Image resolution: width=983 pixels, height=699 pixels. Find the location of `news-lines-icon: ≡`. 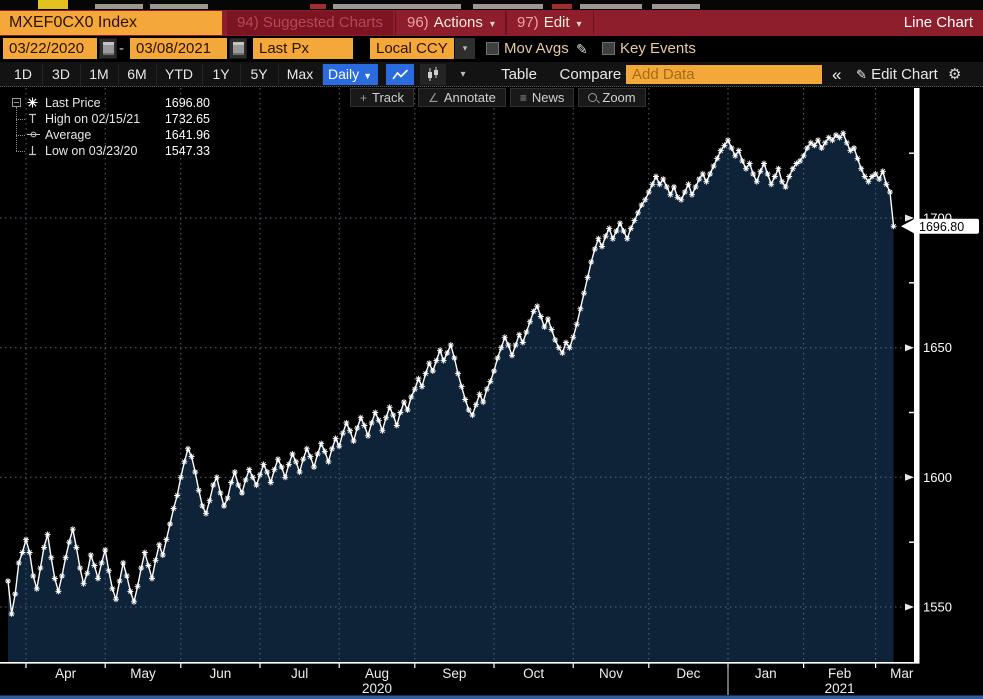

news-lines-icon: ≡ is located at coordinates (523, 97).